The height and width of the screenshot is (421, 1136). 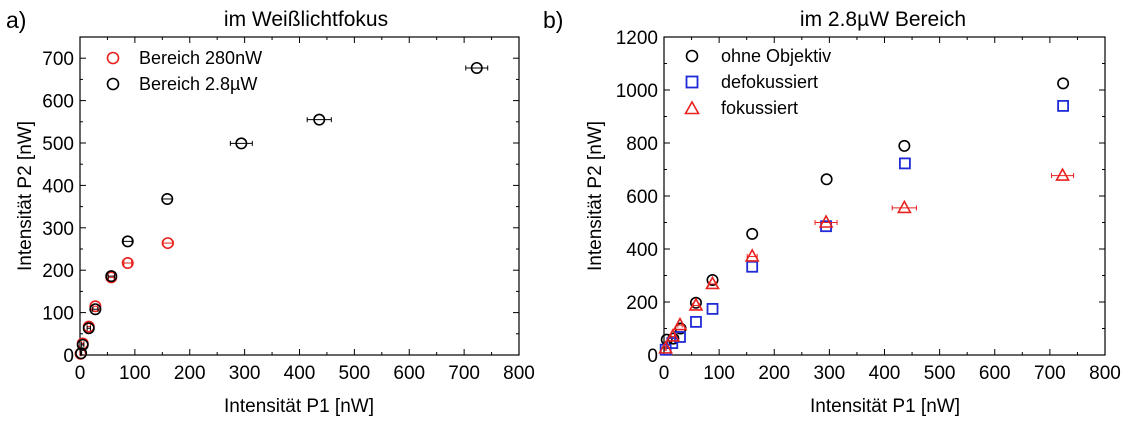 I want to click on panel-b-legend-entry-2: defokussiert, so click(x=751, y=82).